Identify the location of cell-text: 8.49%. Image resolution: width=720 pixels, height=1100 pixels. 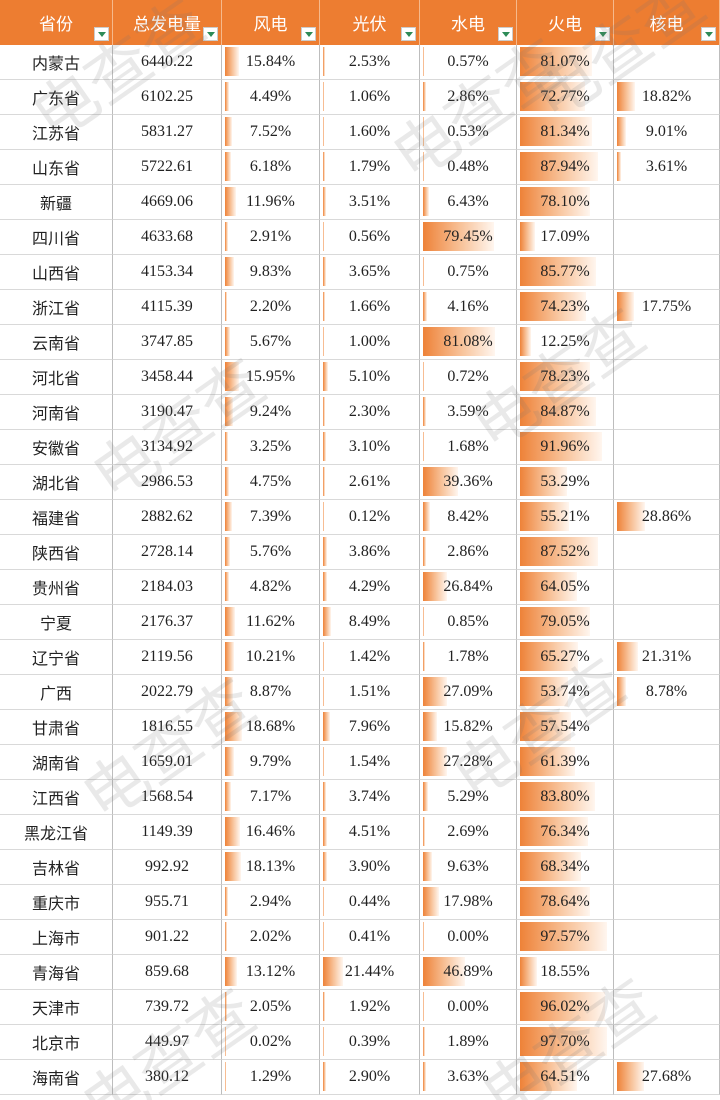
(369, 621).